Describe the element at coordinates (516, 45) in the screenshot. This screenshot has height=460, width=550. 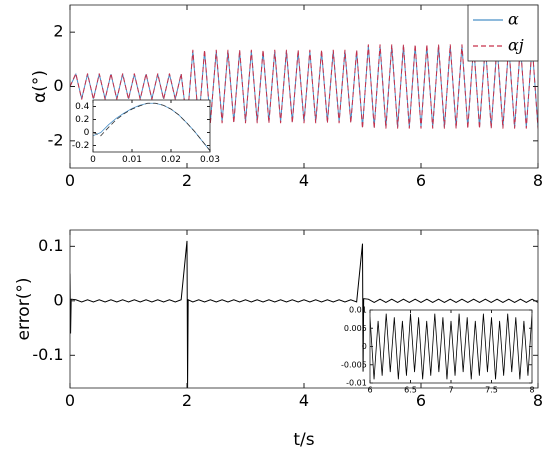
I see `legend-label: αj` at that location.